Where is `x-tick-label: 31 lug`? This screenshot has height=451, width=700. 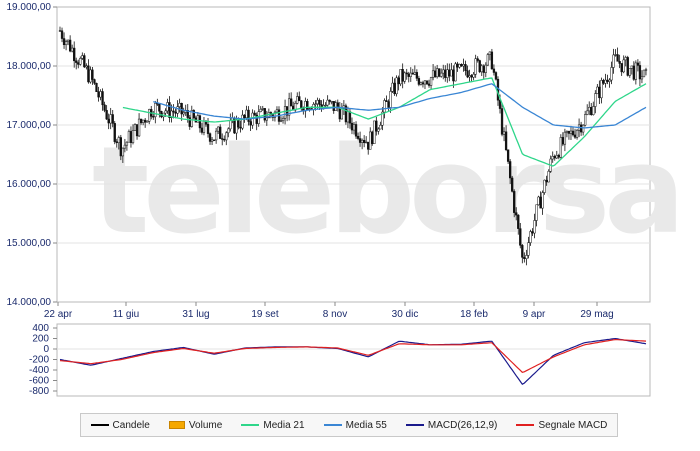 x-tick-label: 31 lug is located at coordinates (195, 314).